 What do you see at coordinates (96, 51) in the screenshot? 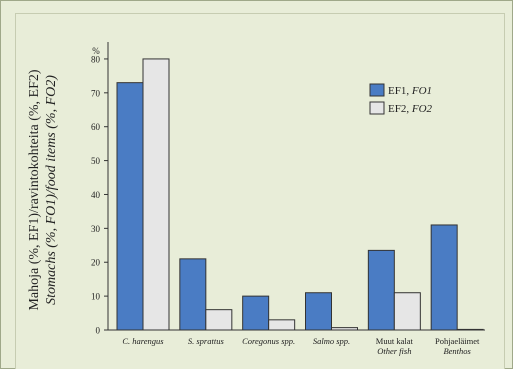
I see `y-axis-unit: %` at bounding box center [96, 51].